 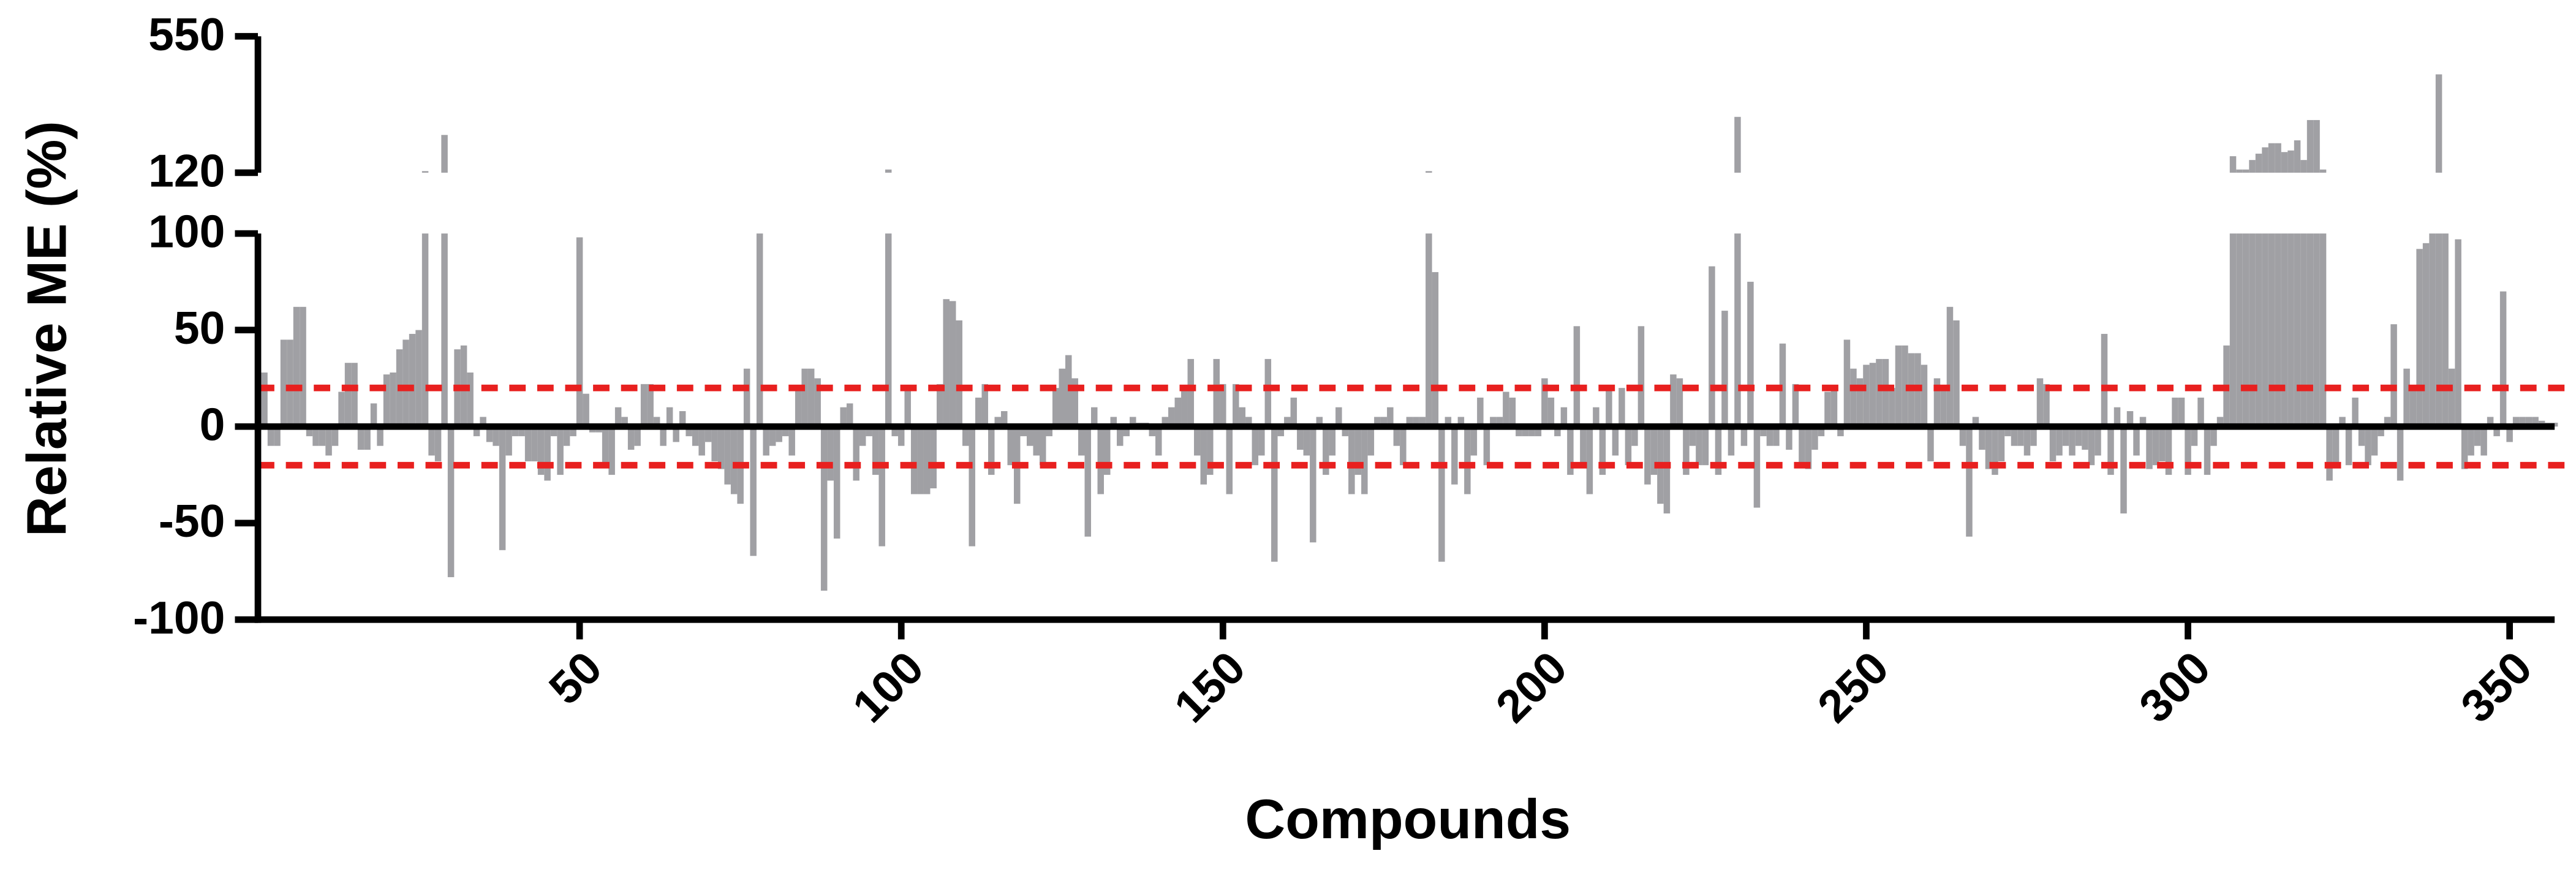 What do you see at coordinates (186, 34) in the screenshot?
I see `y-tick-label: 550` at bounding box center [186, 34].